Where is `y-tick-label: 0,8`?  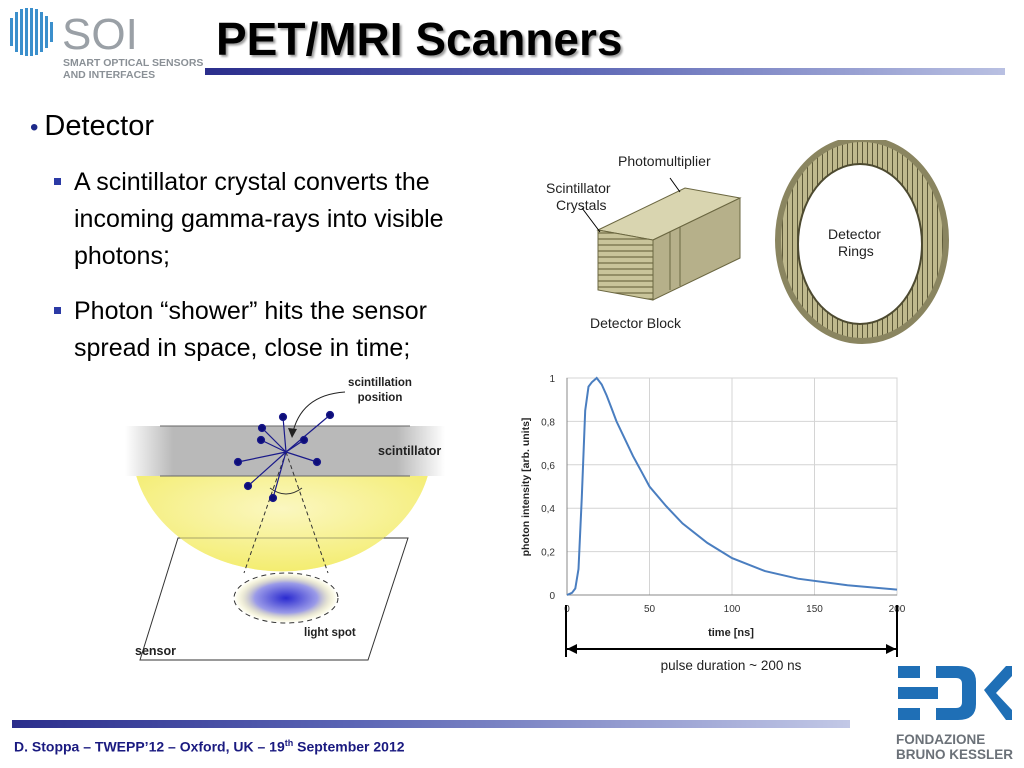
y-tick-label: 0,8 is located at coordinates (548, 422).